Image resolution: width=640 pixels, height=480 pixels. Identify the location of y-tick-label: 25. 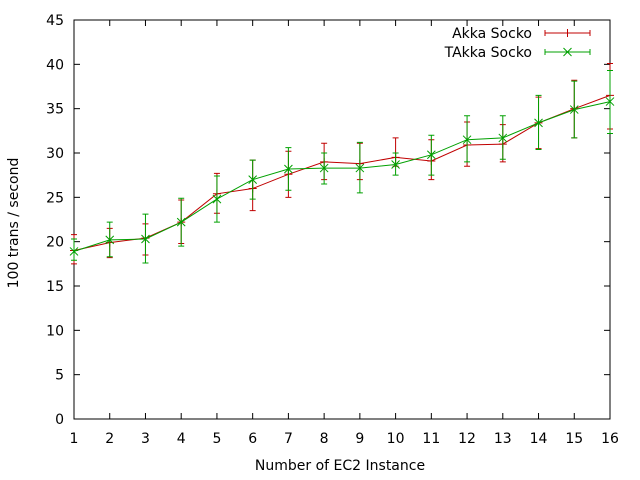
(55, 198).